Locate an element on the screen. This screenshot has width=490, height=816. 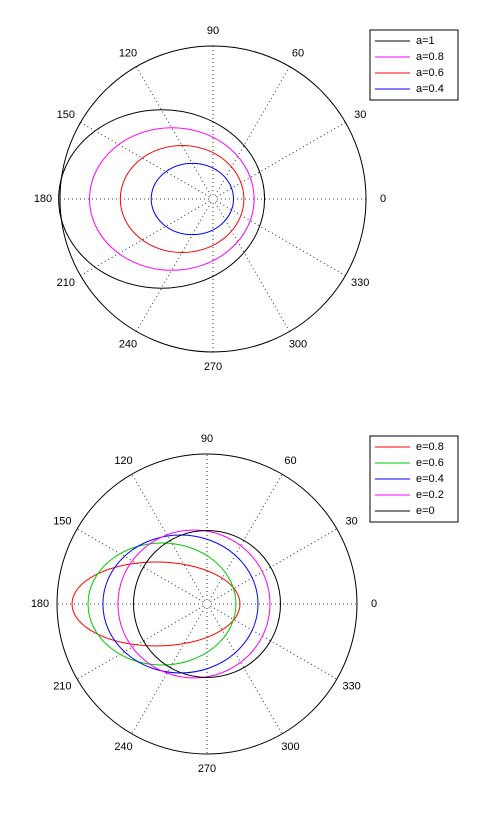
legend-label: e=0.6 is located at coordinates (430, 463).